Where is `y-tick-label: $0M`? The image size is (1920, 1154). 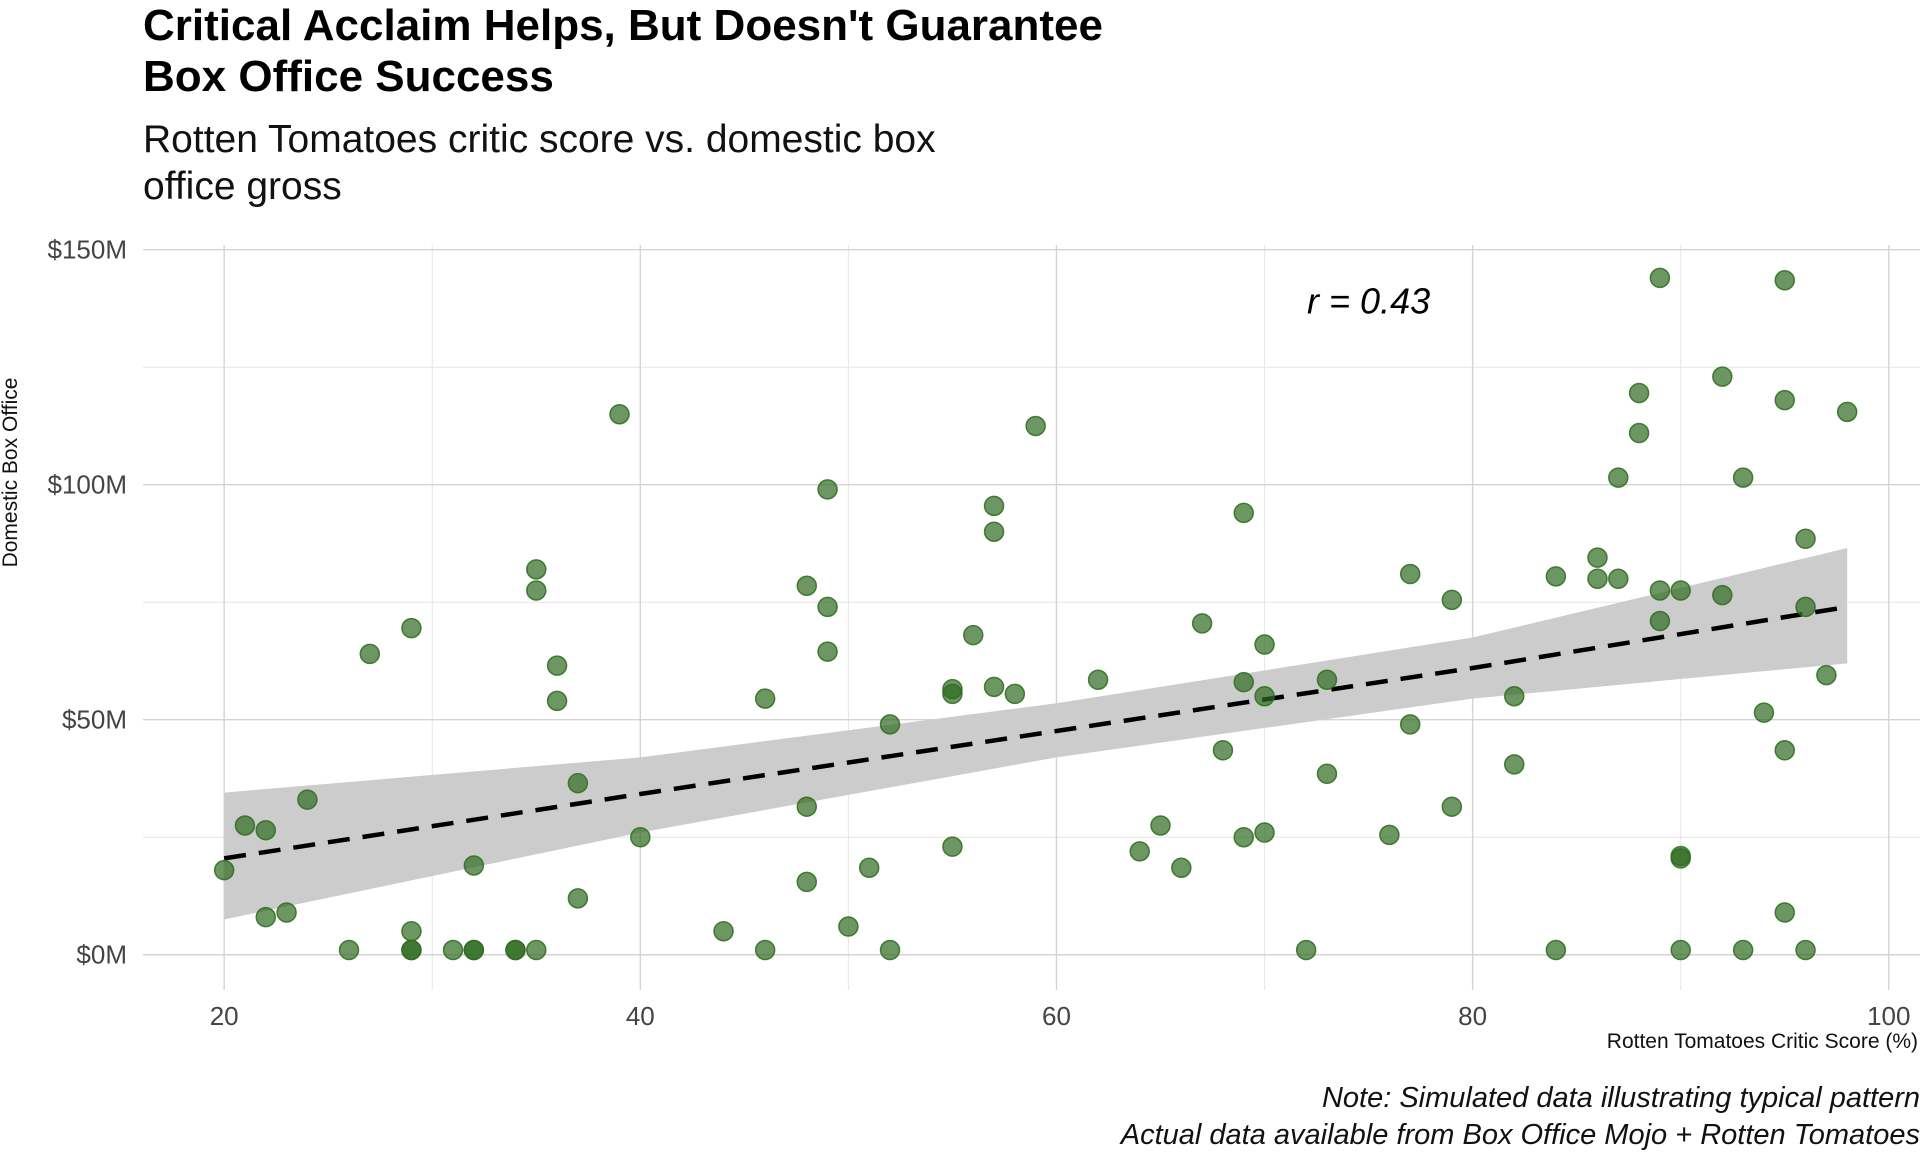
y-tick-label: $0M is located at coordinates (101, 955).